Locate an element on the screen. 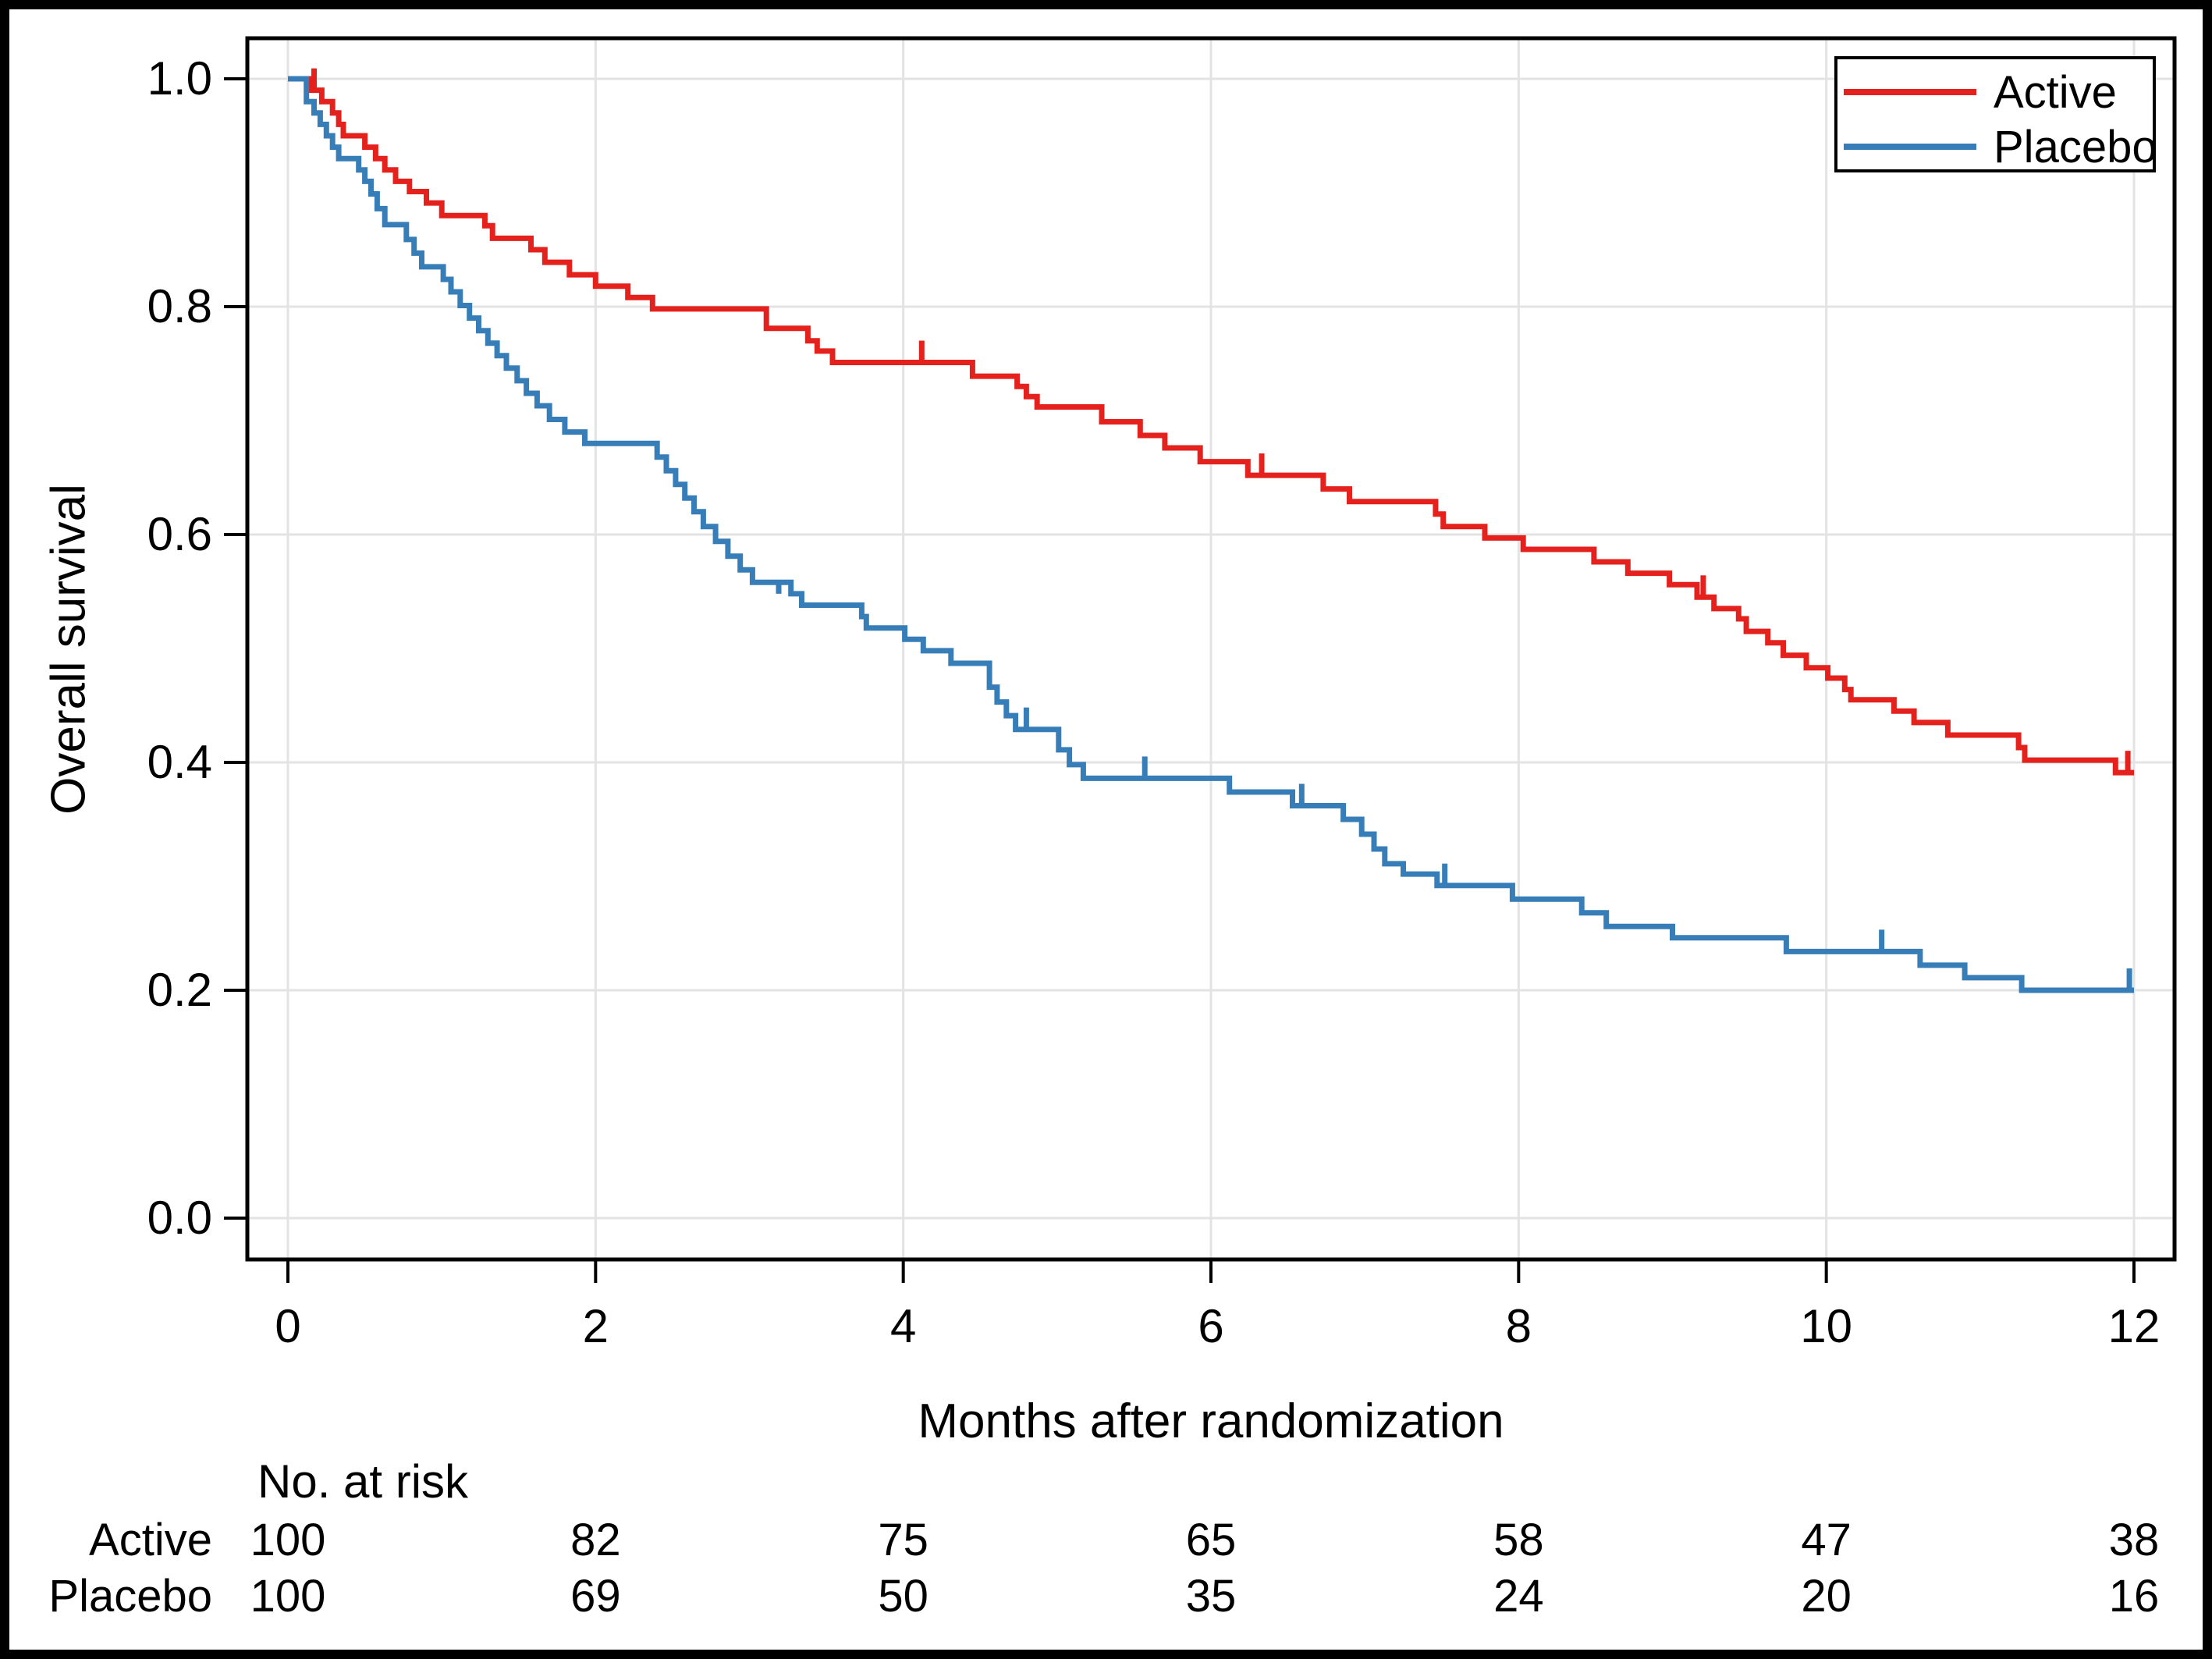 The image size is (2212, 1659). risk-count-active-t6: 65 is located at coordinates (1211, 1540).